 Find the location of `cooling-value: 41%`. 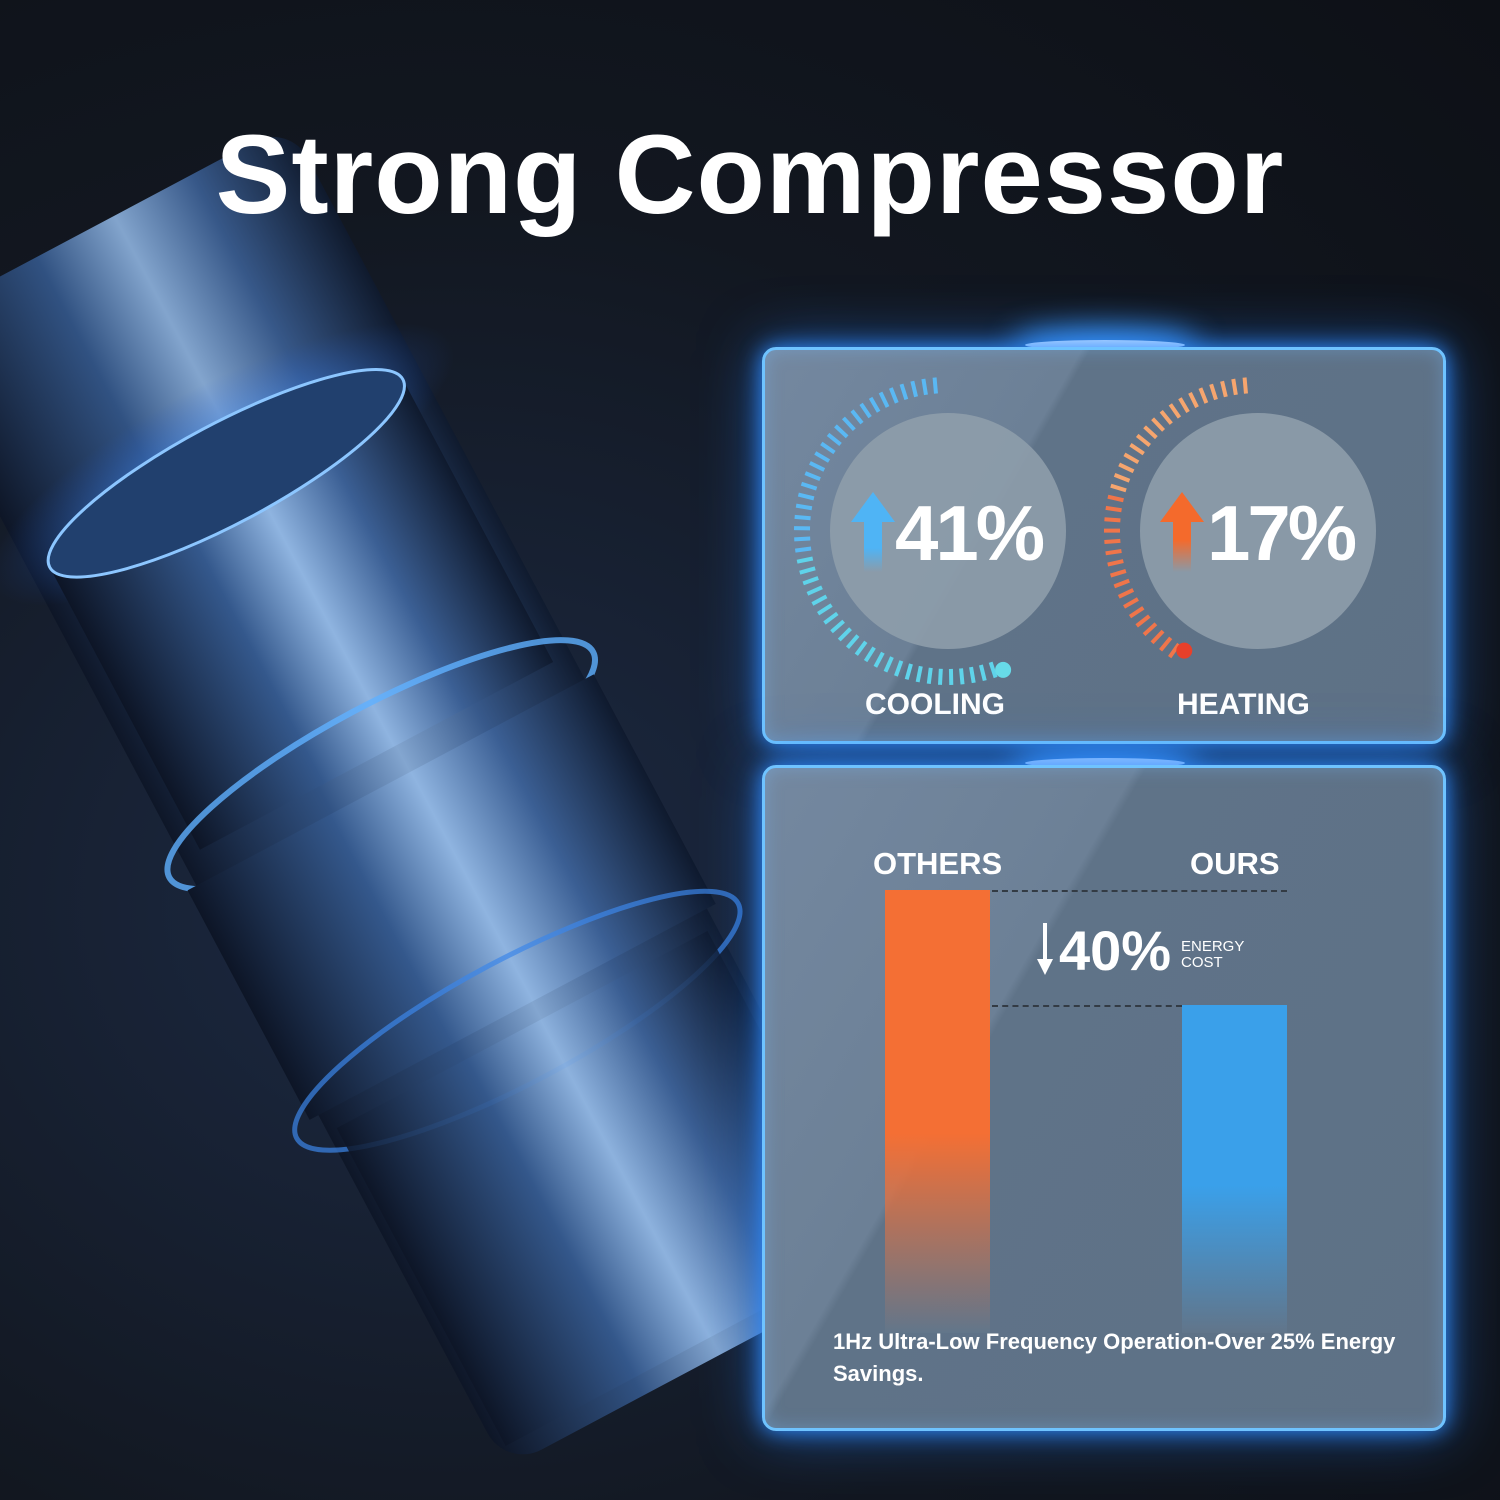

cooling-value: 41% is located at coordinates (970, 533).